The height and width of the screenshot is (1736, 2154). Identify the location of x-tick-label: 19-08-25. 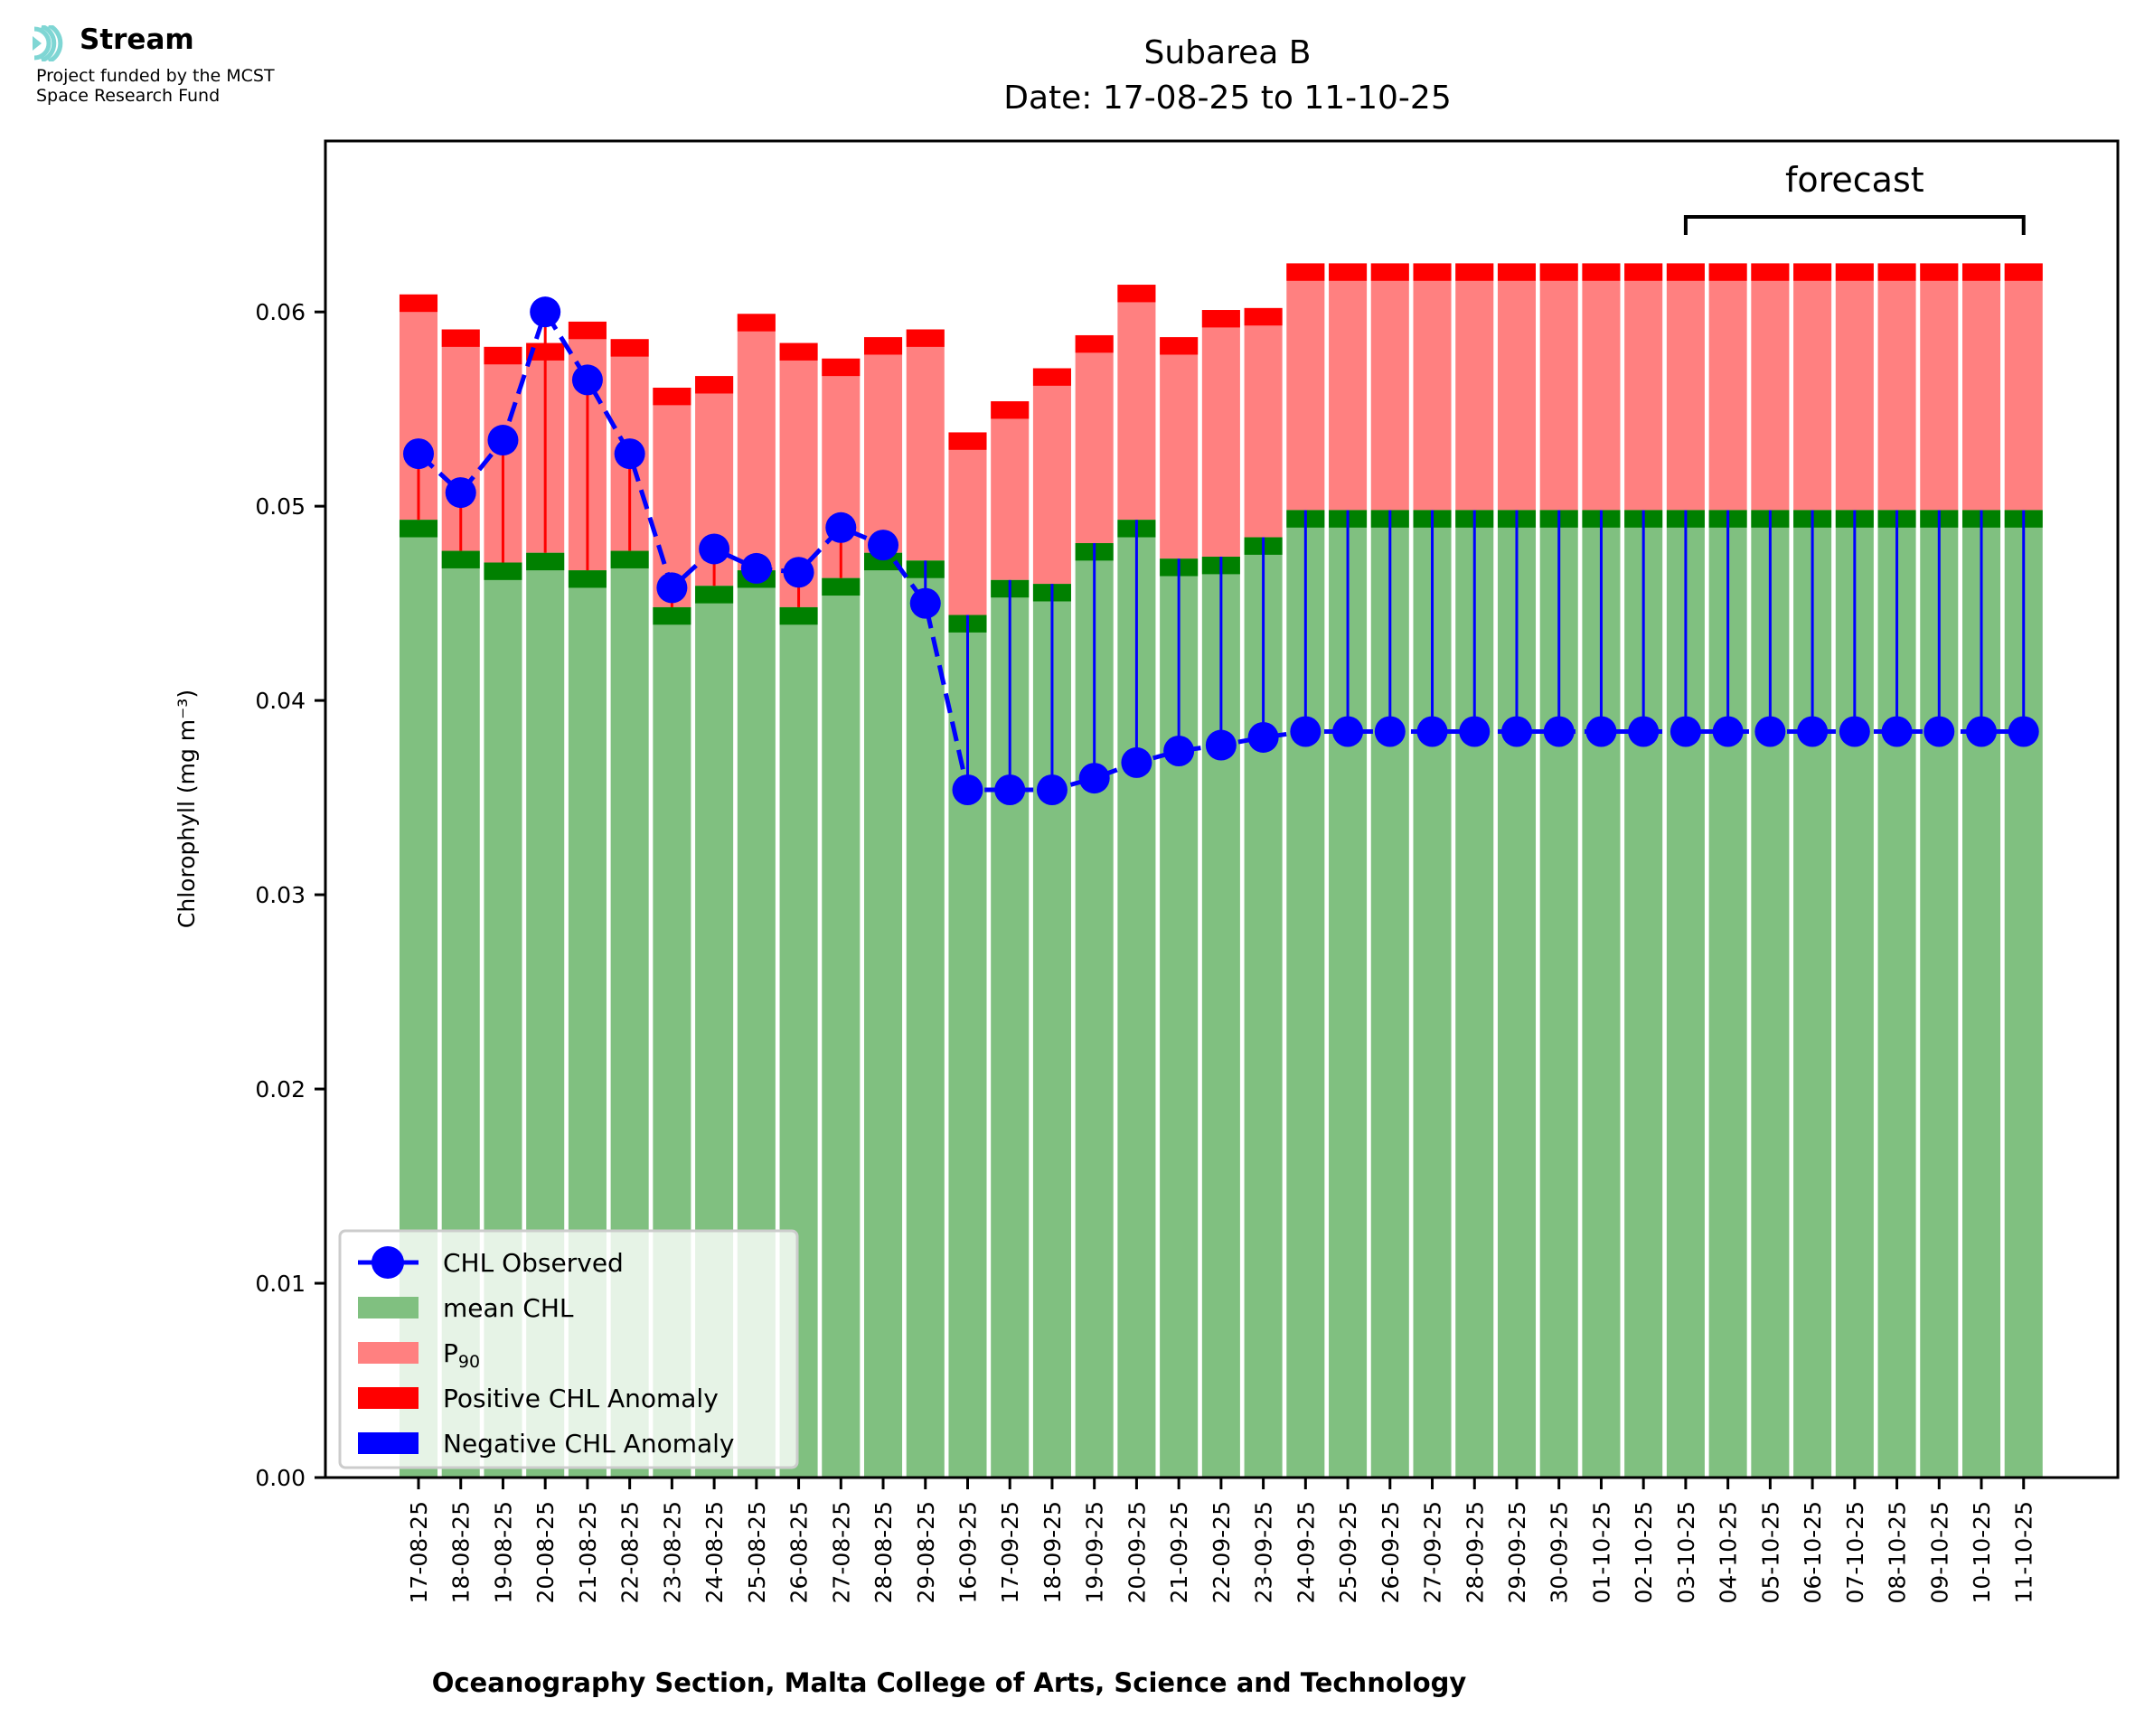
(503, 1552).